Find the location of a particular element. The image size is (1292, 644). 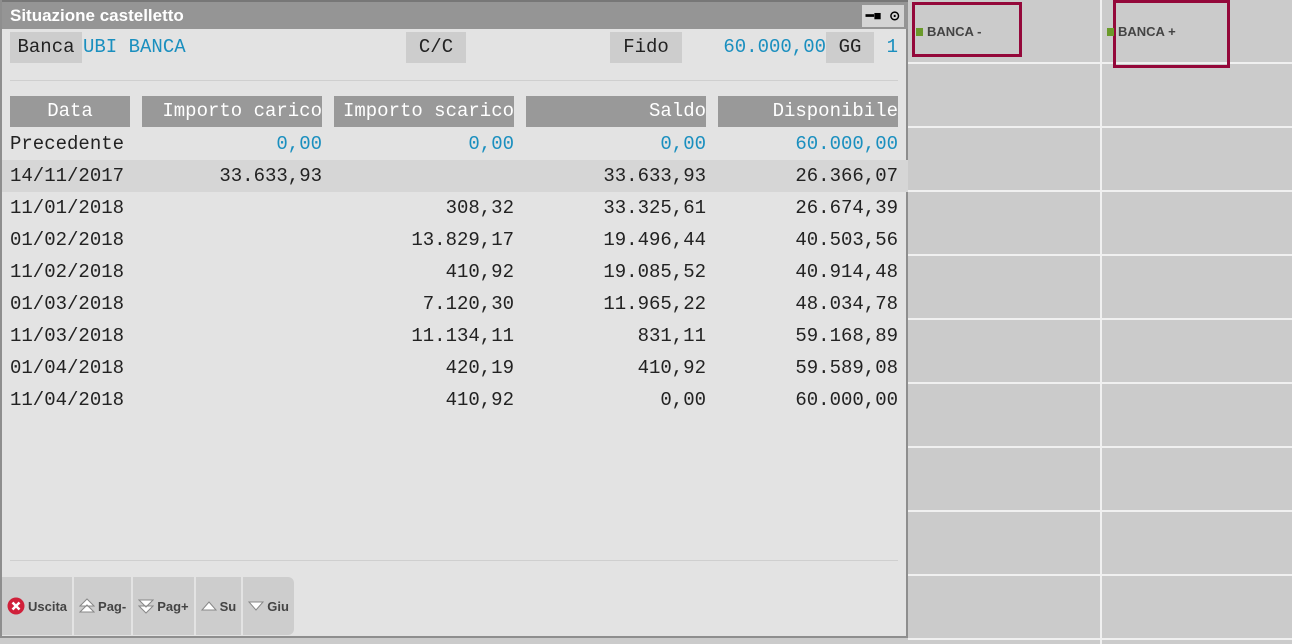

cell-importo-scarico: 308,32 is located at coordinates (479, 208).